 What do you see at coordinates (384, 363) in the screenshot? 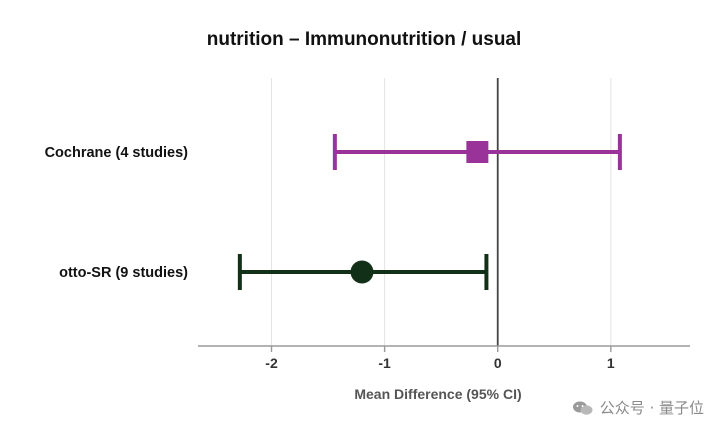
I see `x-tick-label--1: -1` at bounding box center [384, 363].